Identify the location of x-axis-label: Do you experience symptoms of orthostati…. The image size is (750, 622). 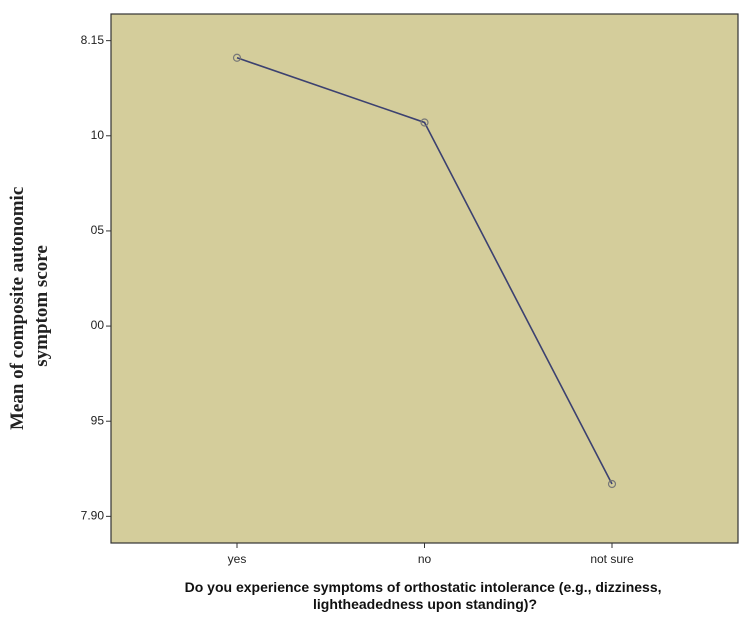
(425, 595).